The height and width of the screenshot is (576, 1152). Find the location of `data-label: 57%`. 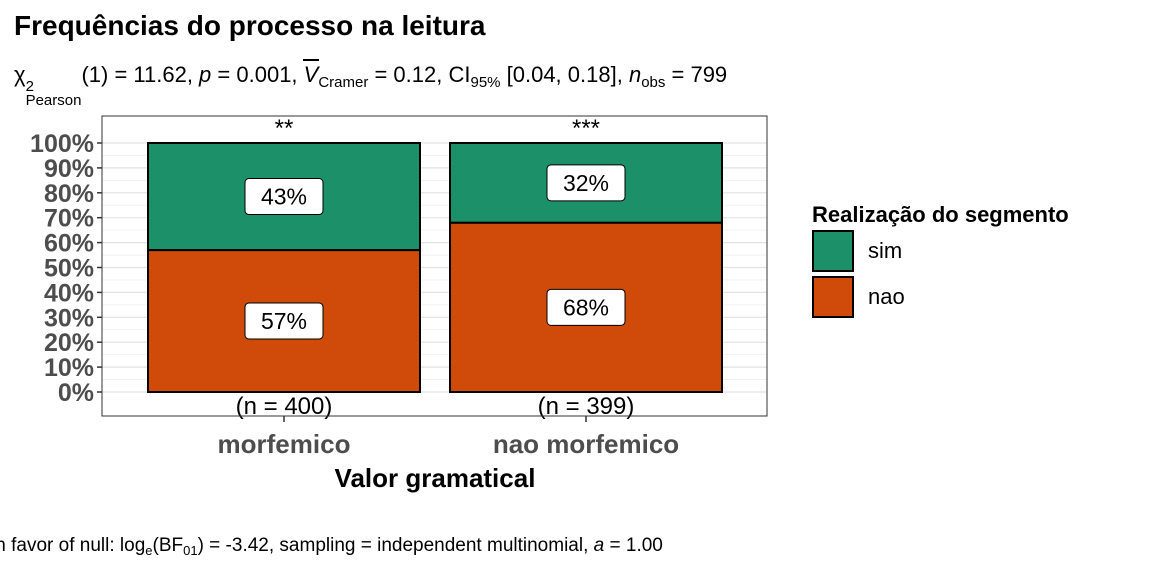

data-label: 57% is located at coordinates (284, 321).